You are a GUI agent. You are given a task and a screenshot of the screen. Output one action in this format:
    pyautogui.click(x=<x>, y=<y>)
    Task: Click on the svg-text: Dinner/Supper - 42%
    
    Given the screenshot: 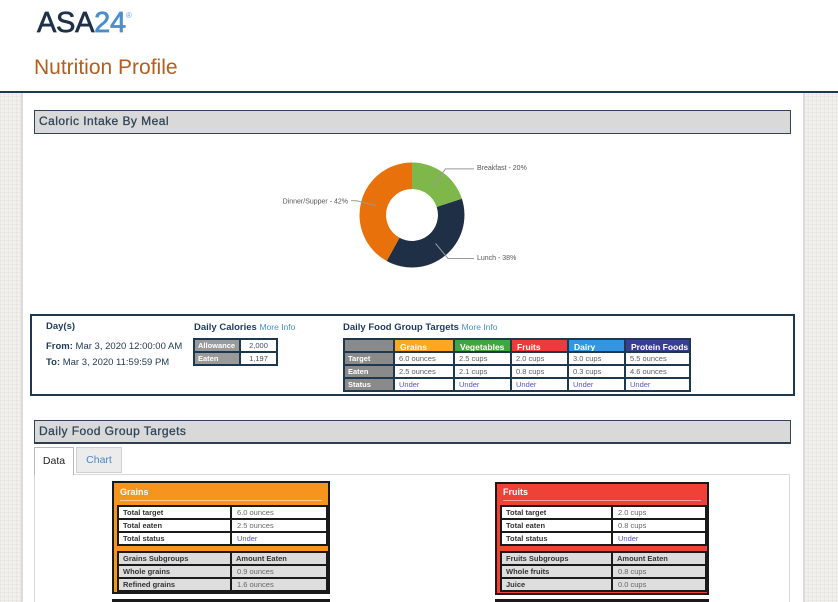 What is the action you would take?
    pyautogui.click(x=315, y=202)
    